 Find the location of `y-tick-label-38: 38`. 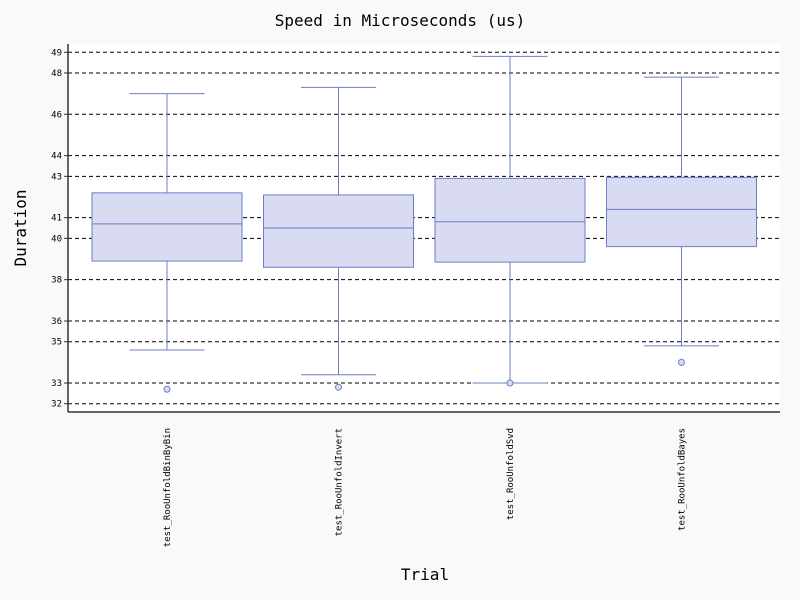

y-tick-label-38: 38 is located at coordinates (56, 281).